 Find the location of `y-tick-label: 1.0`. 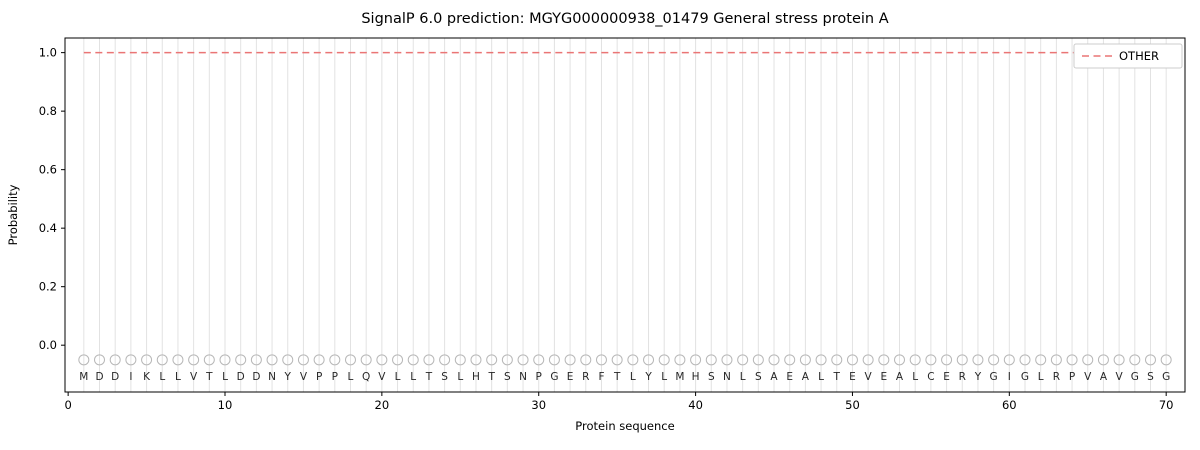

y-tick-label: 1.0 is located at coordinates (48, 53).